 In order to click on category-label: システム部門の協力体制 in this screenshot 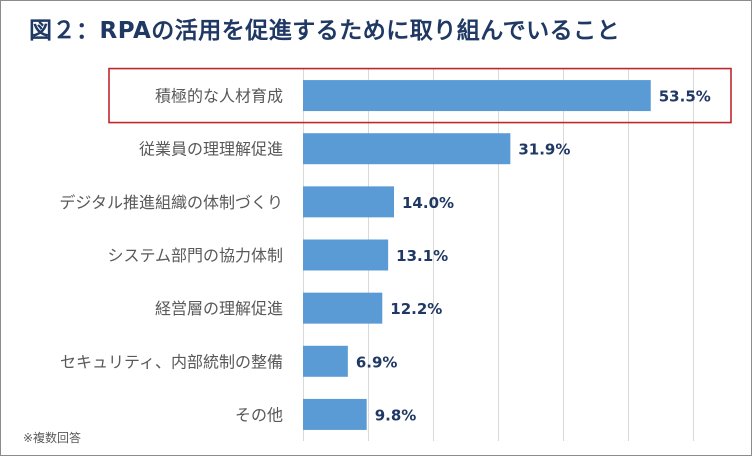, I will do `click(195, 255)`.